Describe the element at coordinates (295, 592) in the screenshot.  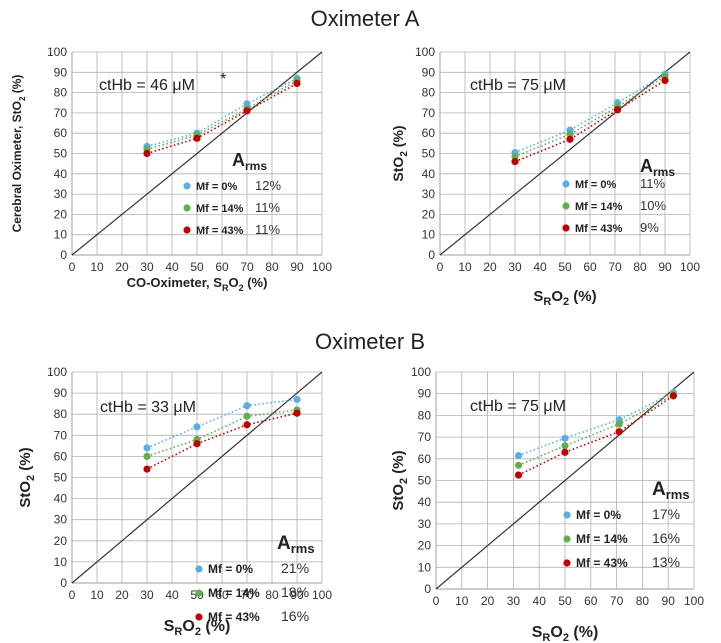
I see `rms-value: 18%` at that location.